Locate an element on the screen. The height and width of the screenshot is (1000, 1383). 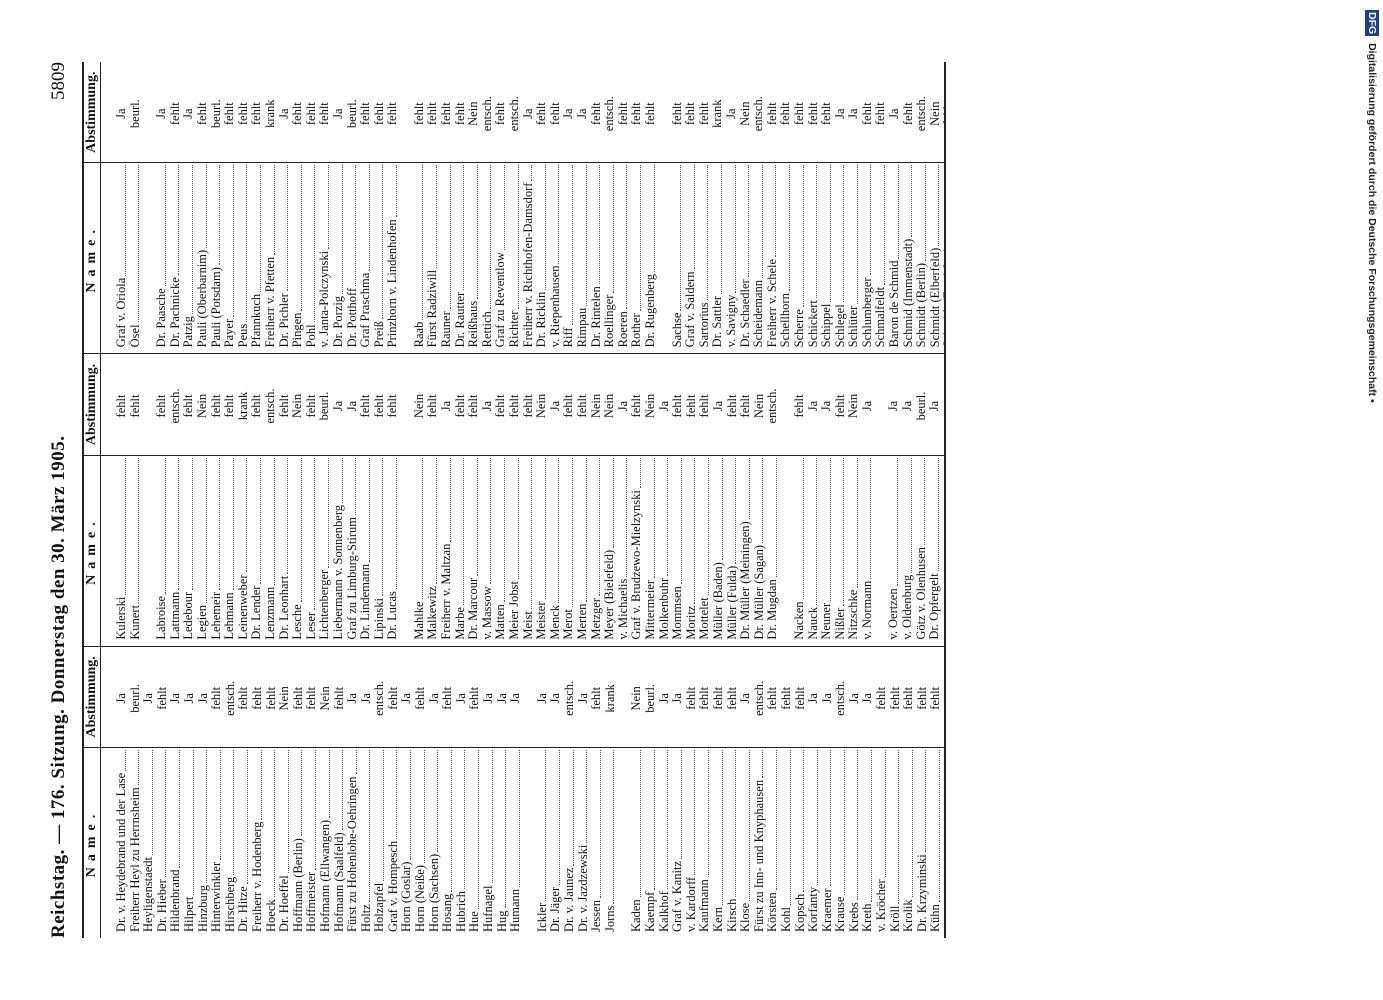
member-name: Kreth is located at coordinates (868, 916).